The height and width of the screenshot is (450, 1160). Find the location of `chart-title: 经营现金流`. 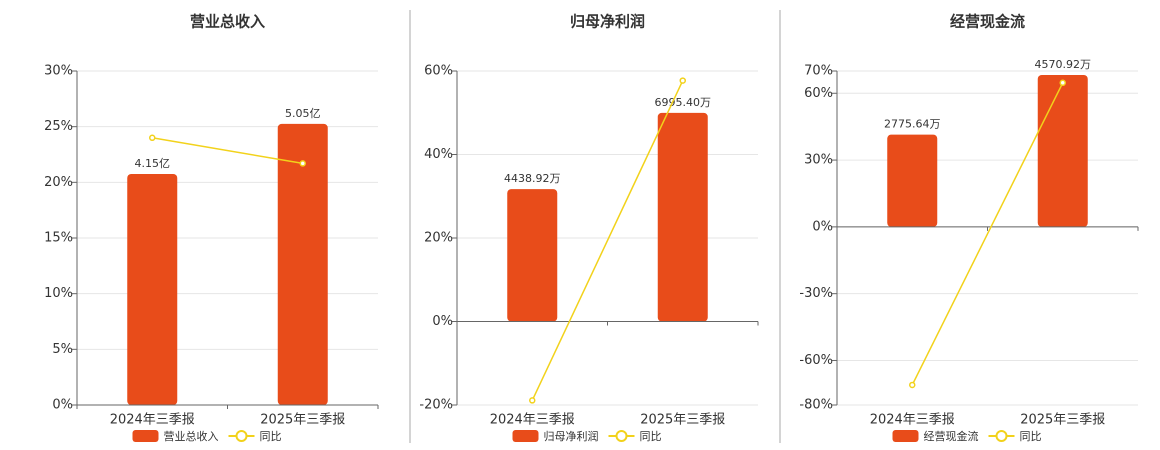

chart-title: 经营现金流 is located at coordinates (987, 22).